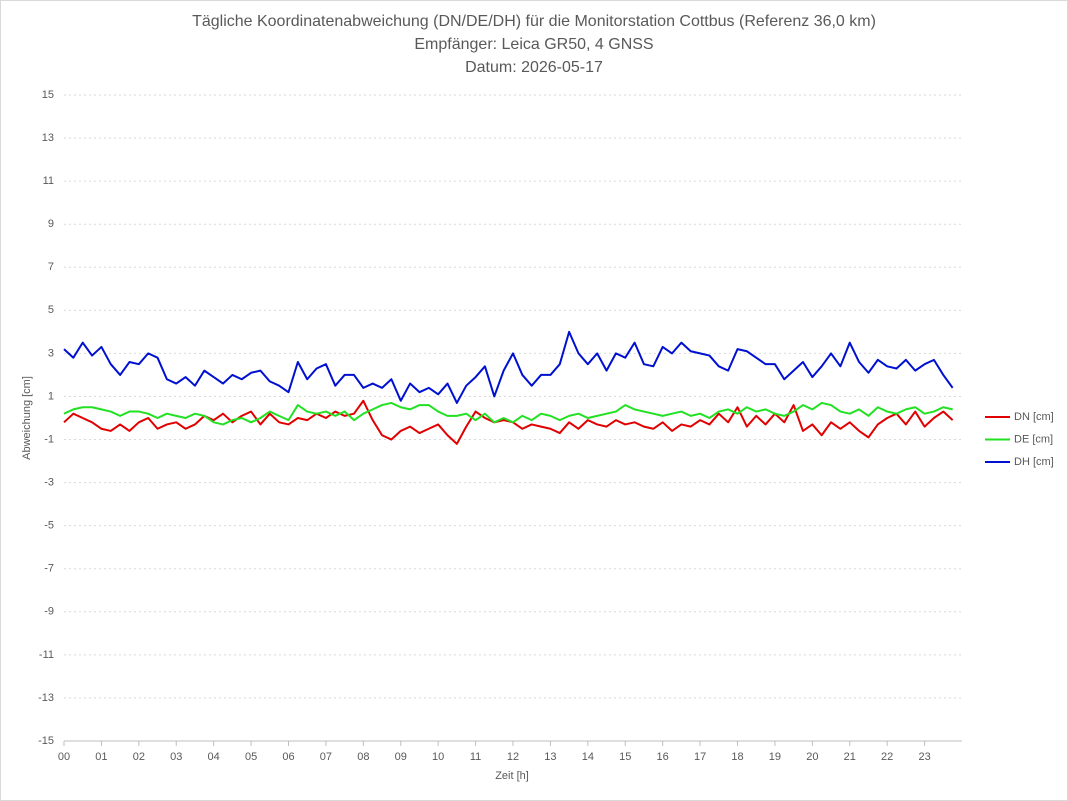 The height and width of the screenshot is (801, 1068). Describe the element at coordinates (288, 757) in the screenshot. I see `x-tick-label: 06` at that location.